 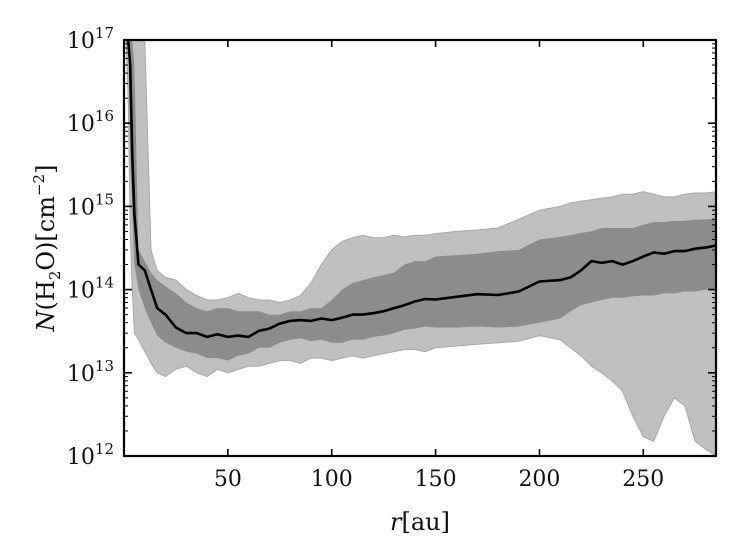 What do you see at coordinates (436, 479) in the screenshot?
I see `x-tick-label: 150` at bounding box center [436, 479].